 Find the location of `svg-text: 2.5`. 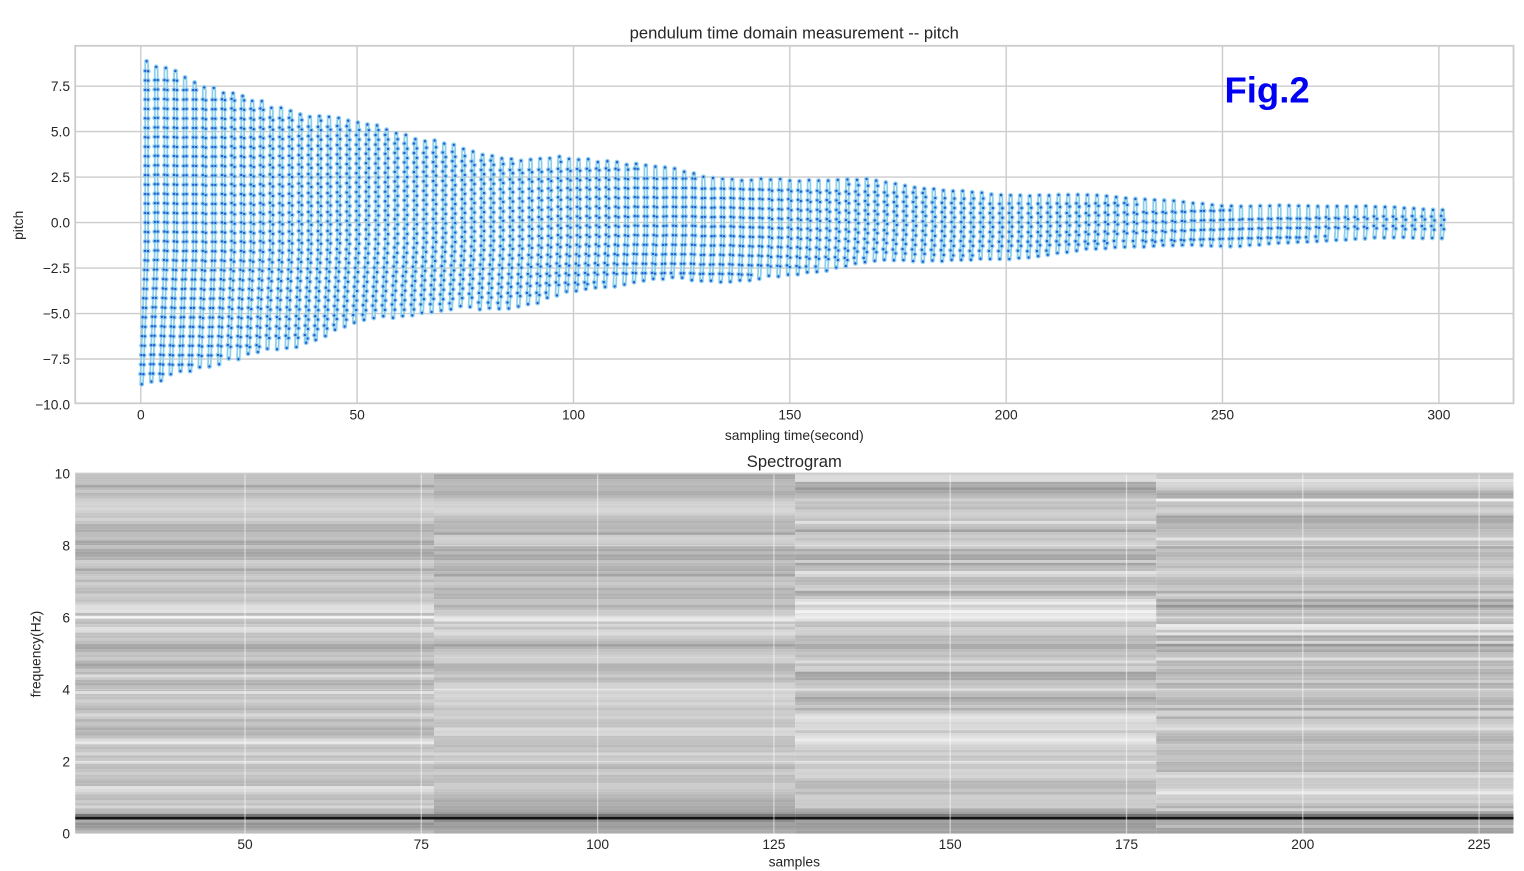

svg-text: 2.5 is located at coordinates (61, 177).